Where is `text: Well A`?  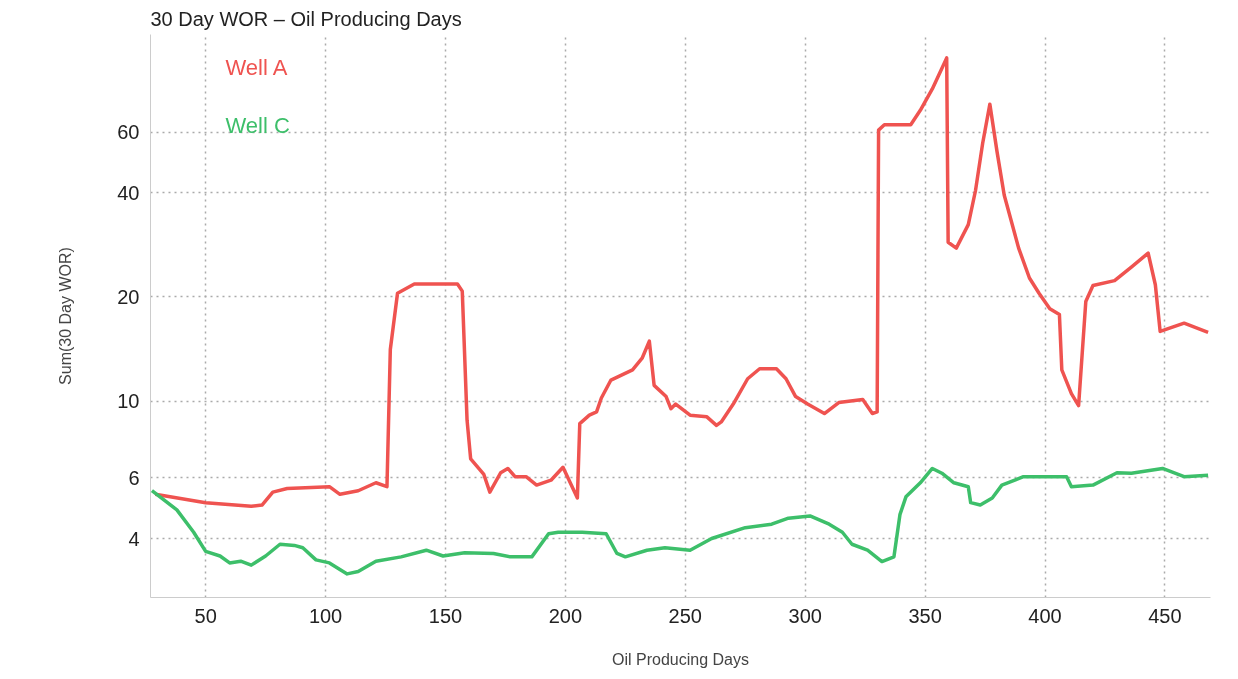 text: Well A is located at coordinates (256, 67).